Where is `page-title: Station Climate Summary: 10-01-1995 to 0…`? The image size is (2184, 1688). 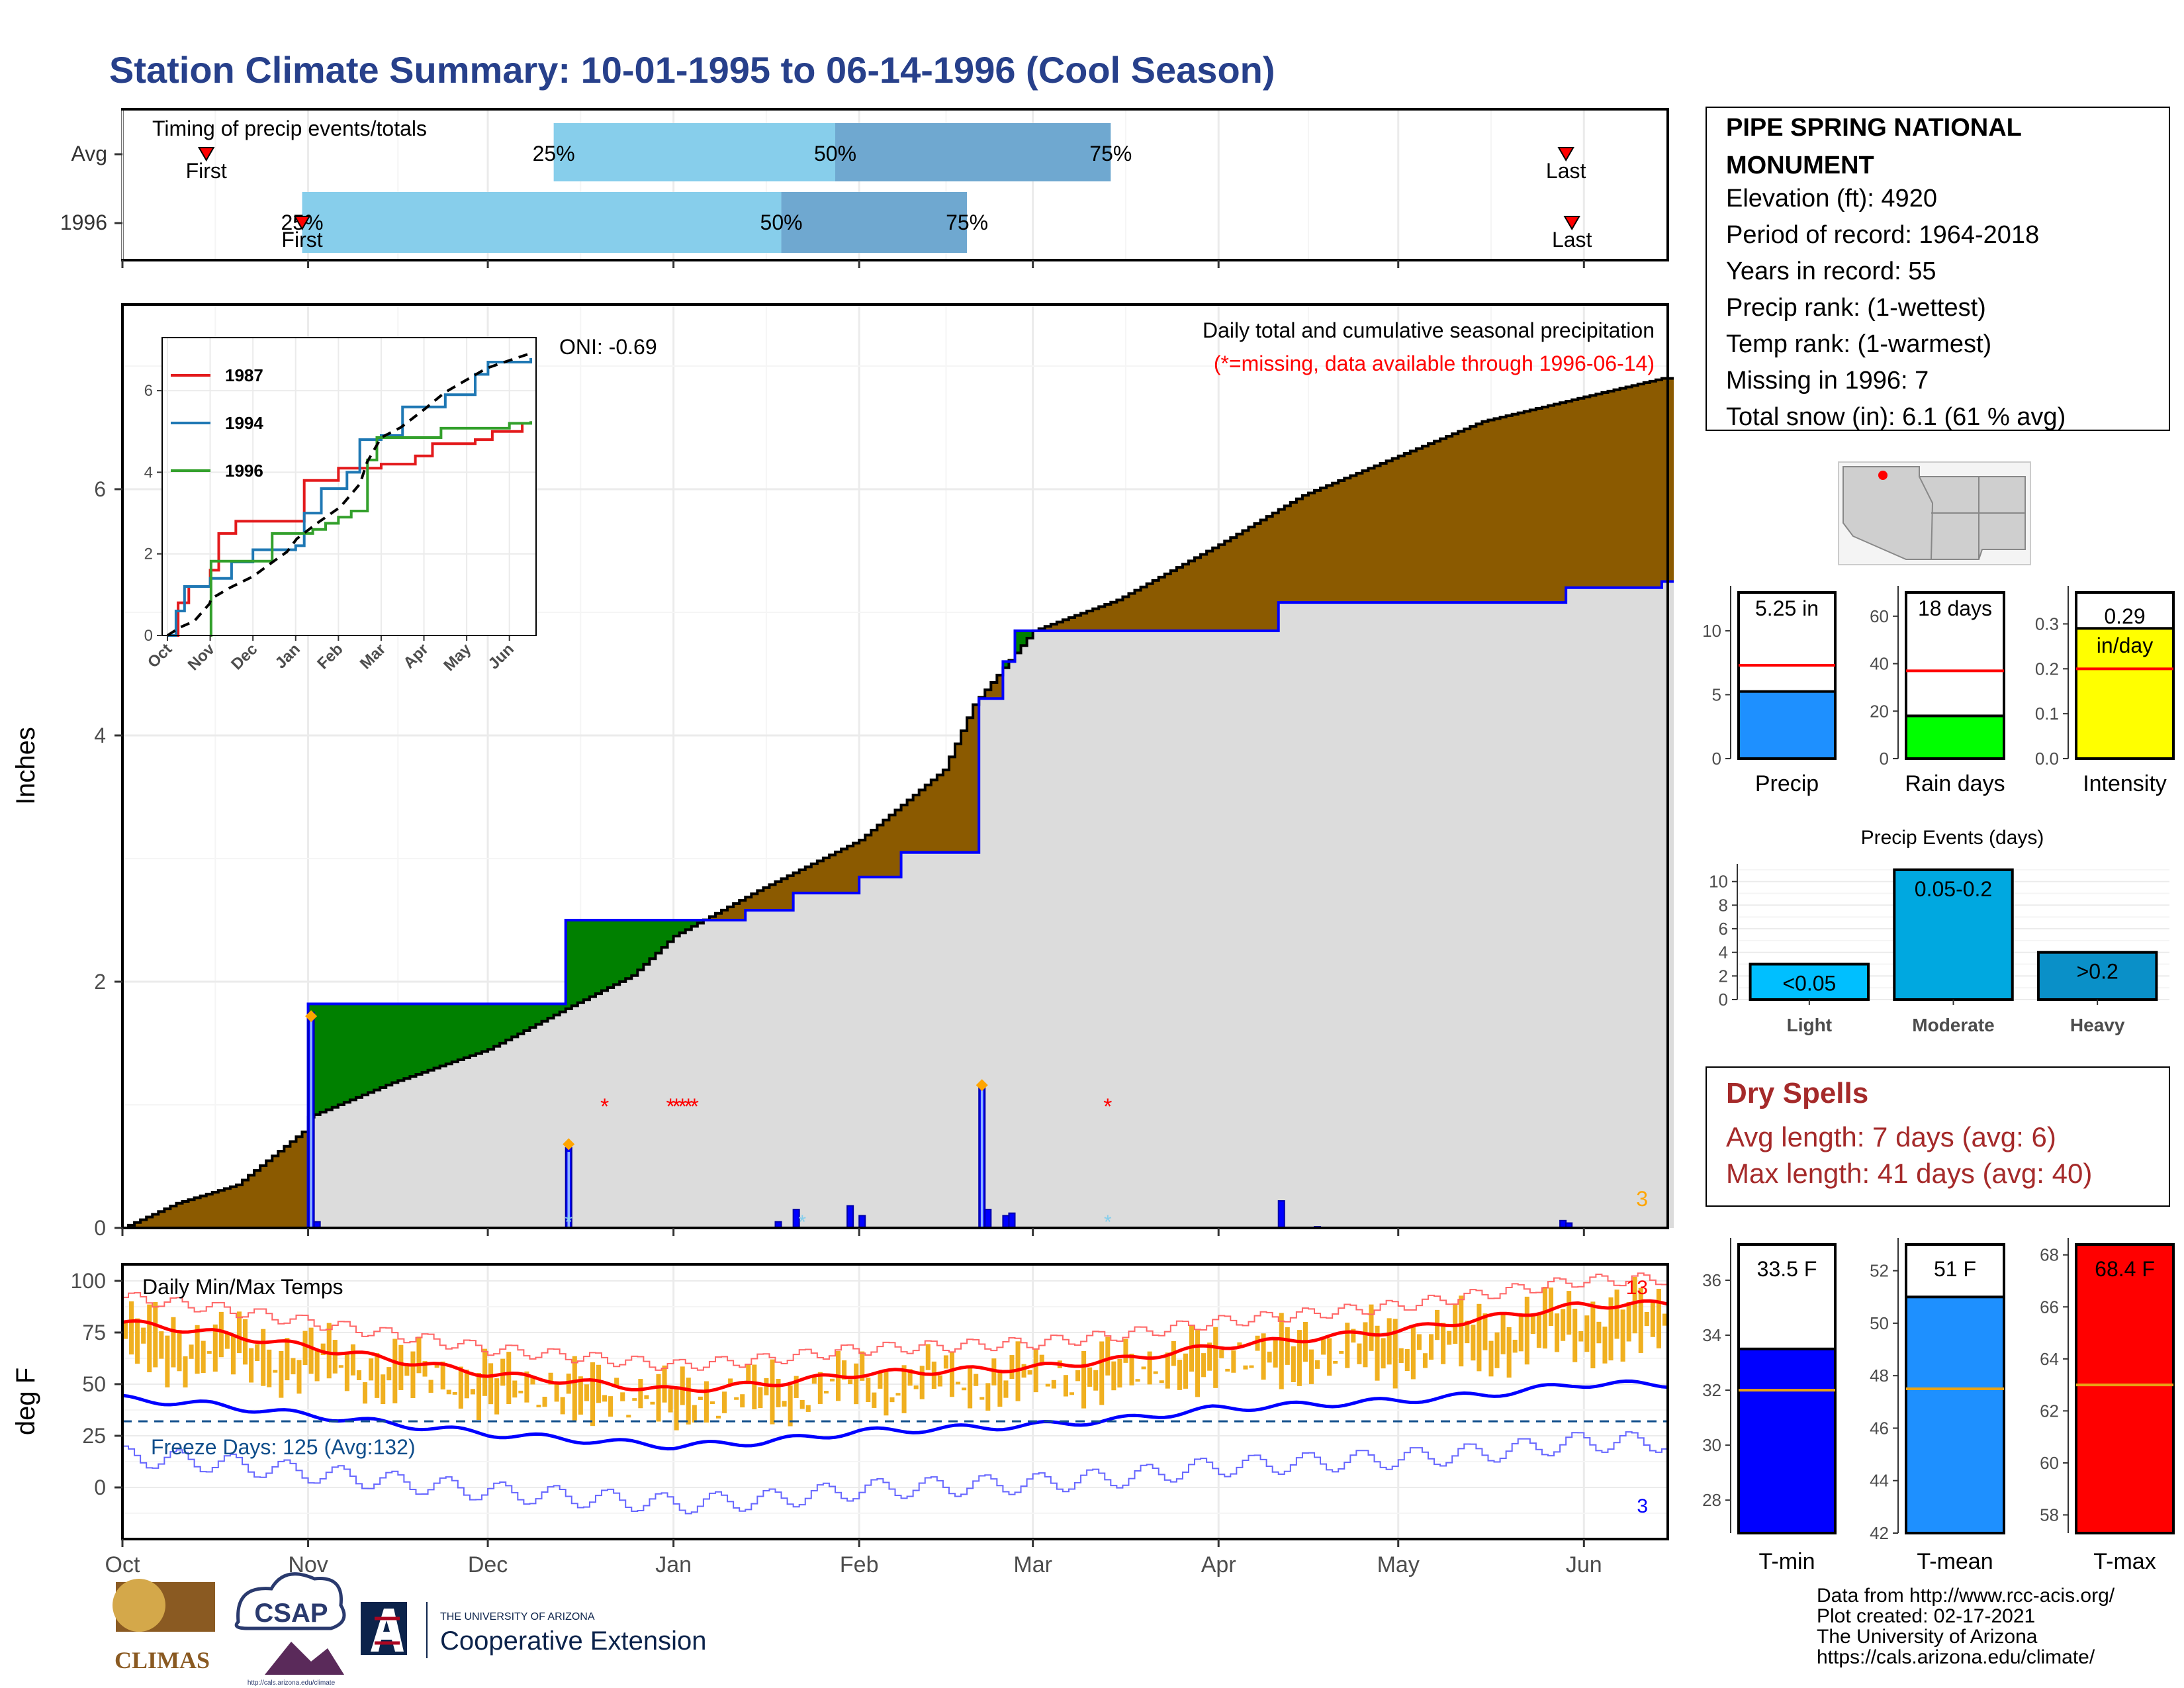 page-title: Station Climate Summary: 10-01-1995 to 0… is located at coordinates (692, 70).